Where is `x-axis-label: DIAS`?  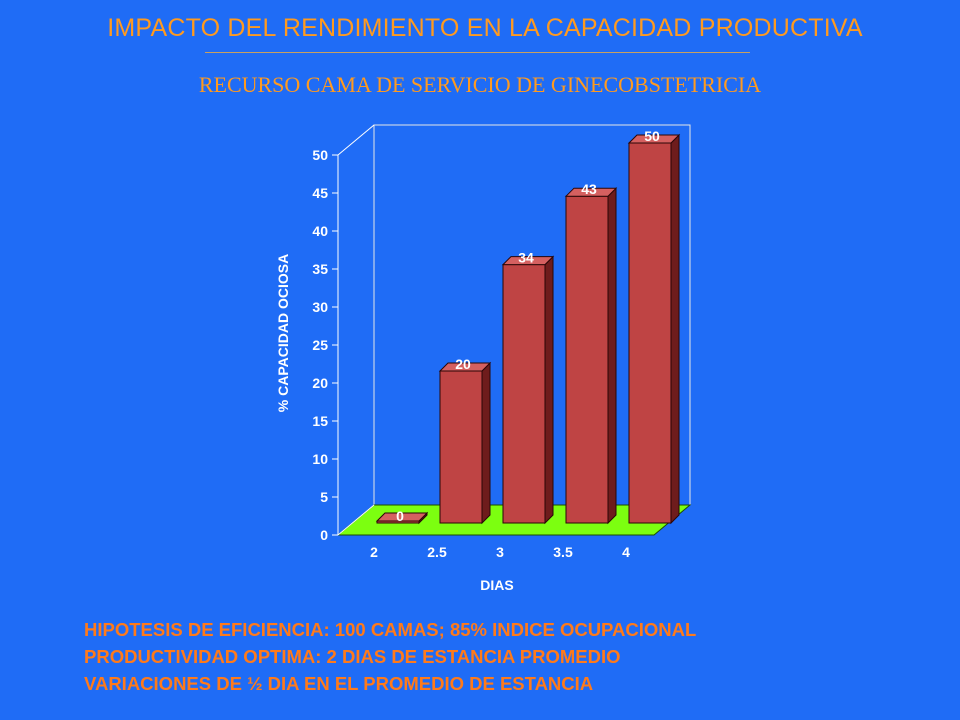 x-axis-label: DIAS is located at coordinates (496, 585).